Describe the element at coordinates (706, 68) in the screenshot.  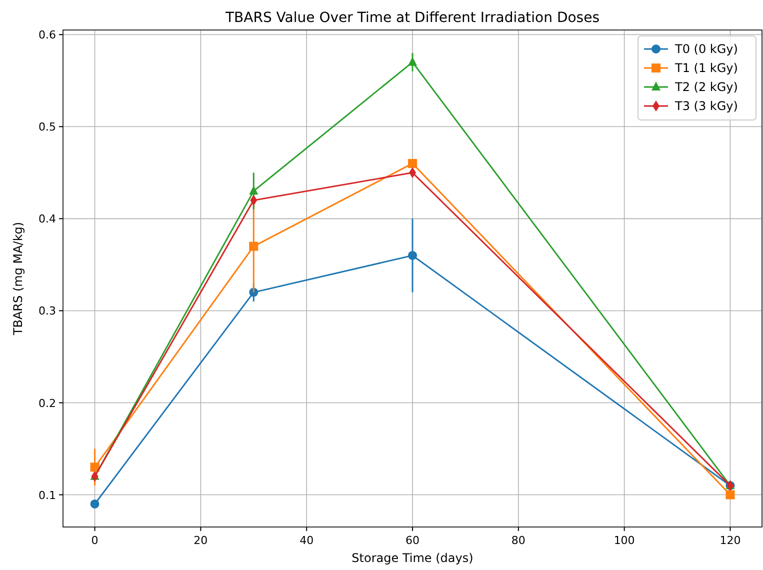
I see `legend-label: T1 (1 kGy)` at that location.